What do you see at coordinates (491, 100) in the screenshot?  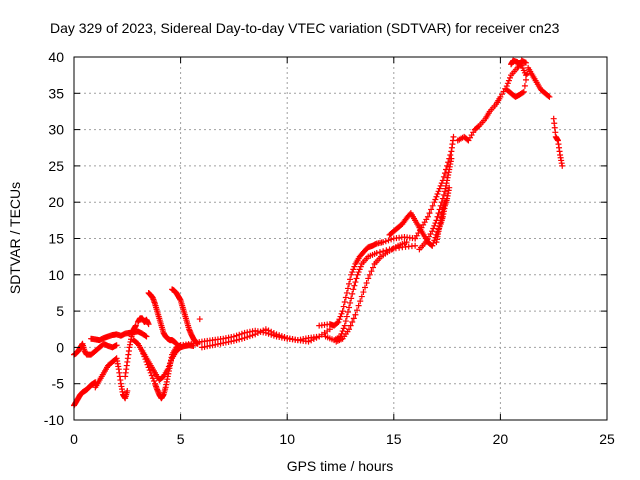 I see `series-late-rise` at bounding box center [491, 100].